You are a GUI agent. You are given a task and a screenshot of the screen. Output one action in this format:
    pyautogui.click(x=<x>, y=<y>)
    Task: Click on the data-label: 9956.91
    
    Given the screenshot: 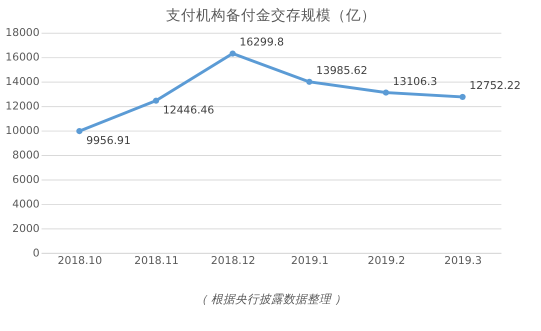 What is the action you would take?
    pyautogui.click(x=108, y=140)
    